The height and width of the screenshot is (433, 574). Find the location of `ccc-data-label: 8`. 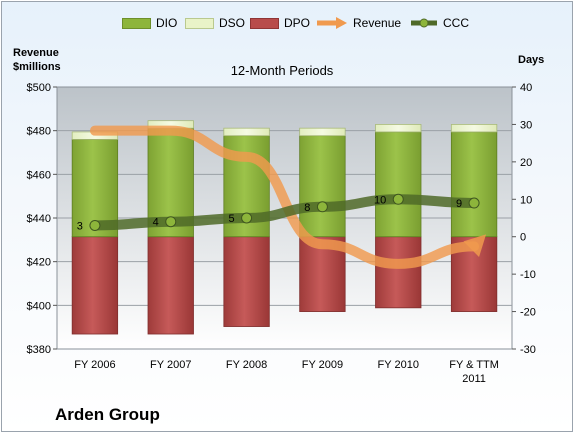

ccc-data-label: 8 is located at coordinates (307, 208).